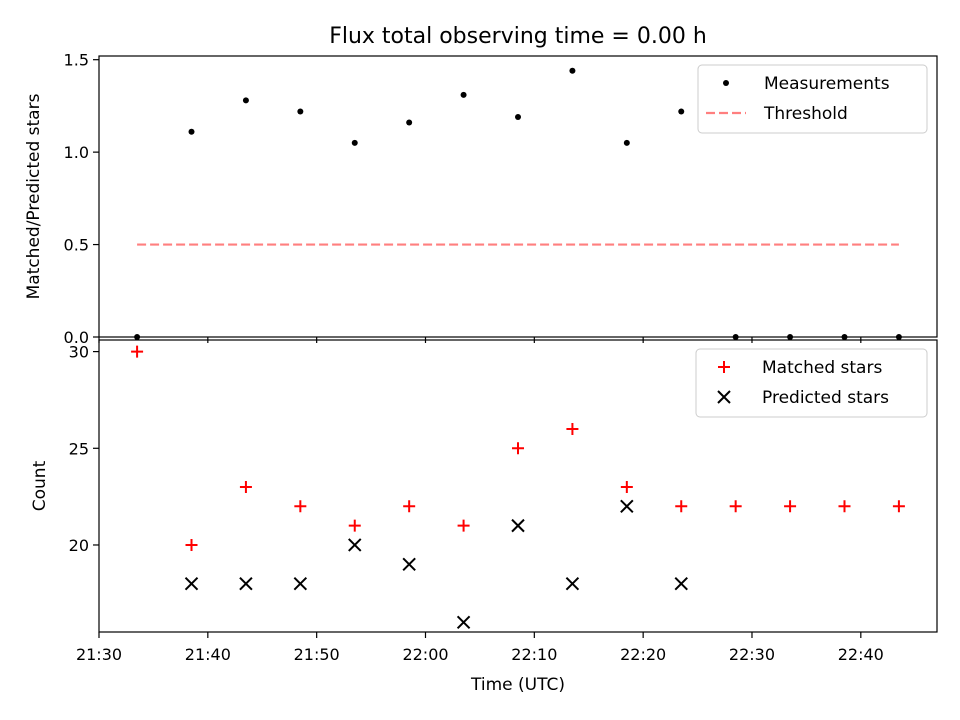 This screenshot has width=960, height=720. I want to click on legend-label: Measurements, so click(827, 84).